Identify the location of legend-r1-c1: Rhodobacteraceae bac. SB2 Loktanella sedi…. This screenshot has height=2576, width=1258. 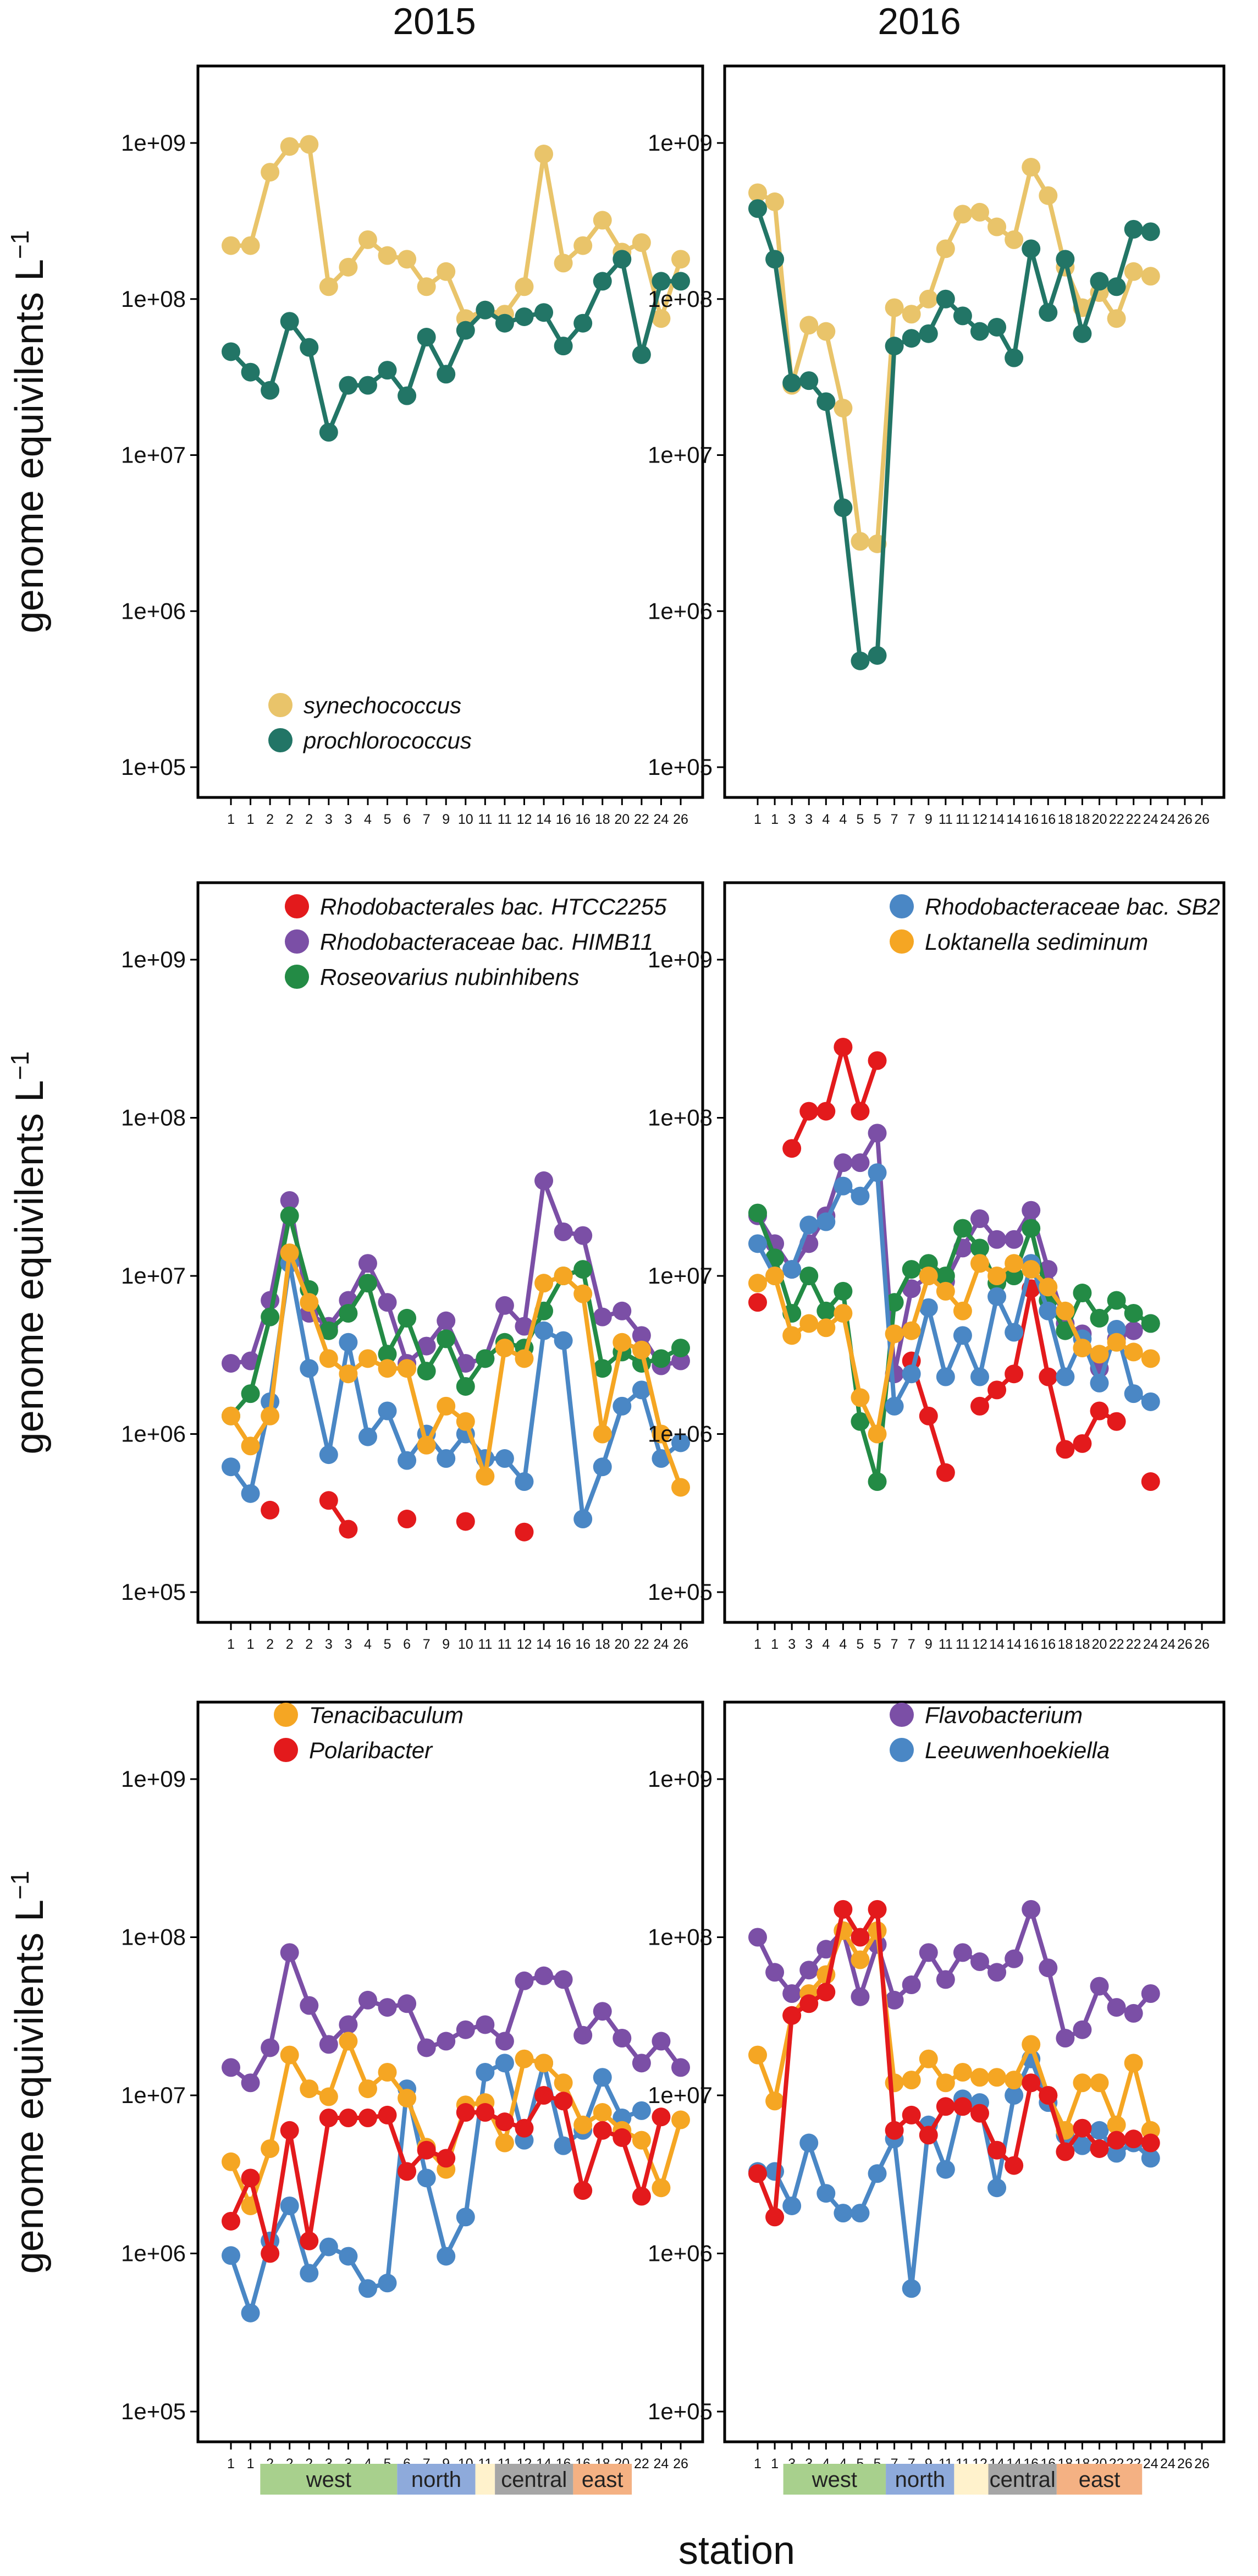
(1055, 924).